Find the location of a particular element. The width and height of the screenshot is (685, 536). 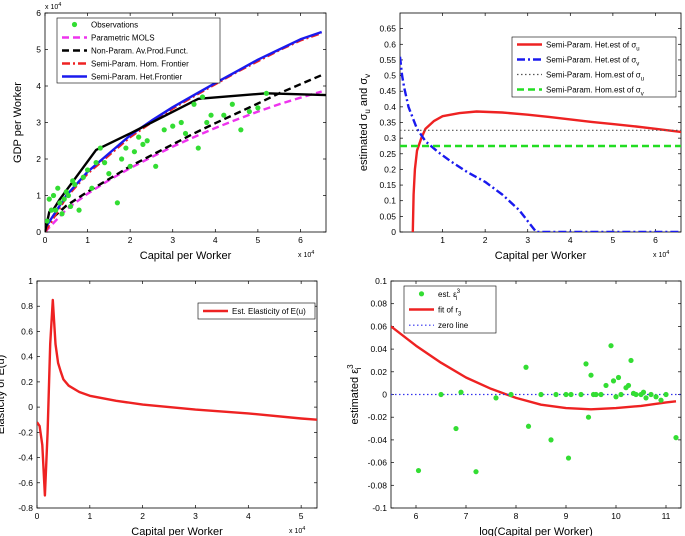

y-tick-label: 0.1 is located at coordinates (381, 281).